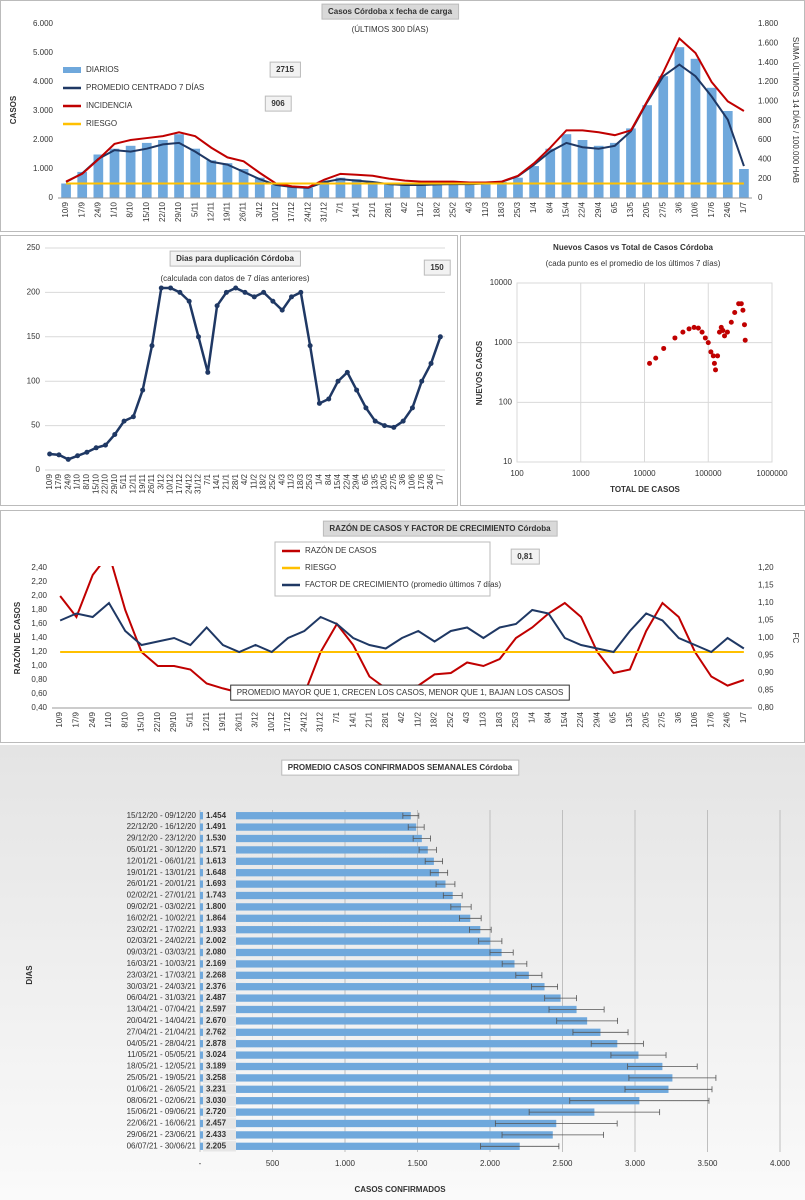 The height and width of the screenshot is (1200, 805). What do you see at coordinates (412, 481) in the screenshot?
I see `x-tick-label: 10/6` at bounding box center [412, 481].